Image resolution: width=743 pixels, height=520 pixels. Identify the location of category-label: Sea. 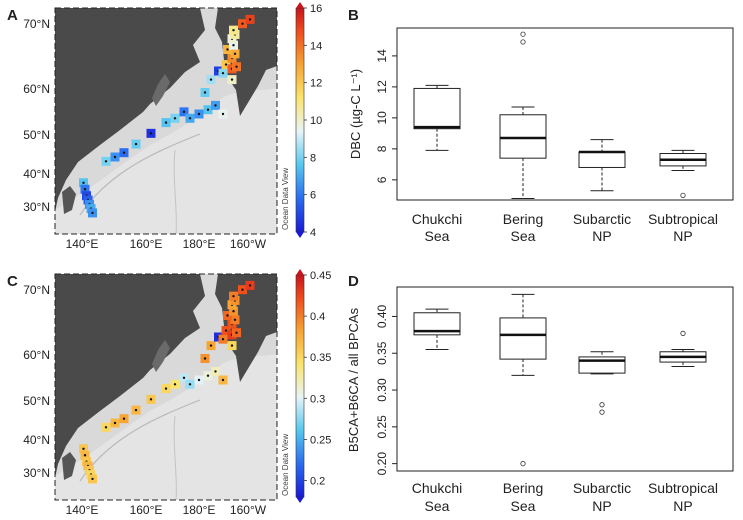
(437, 506).